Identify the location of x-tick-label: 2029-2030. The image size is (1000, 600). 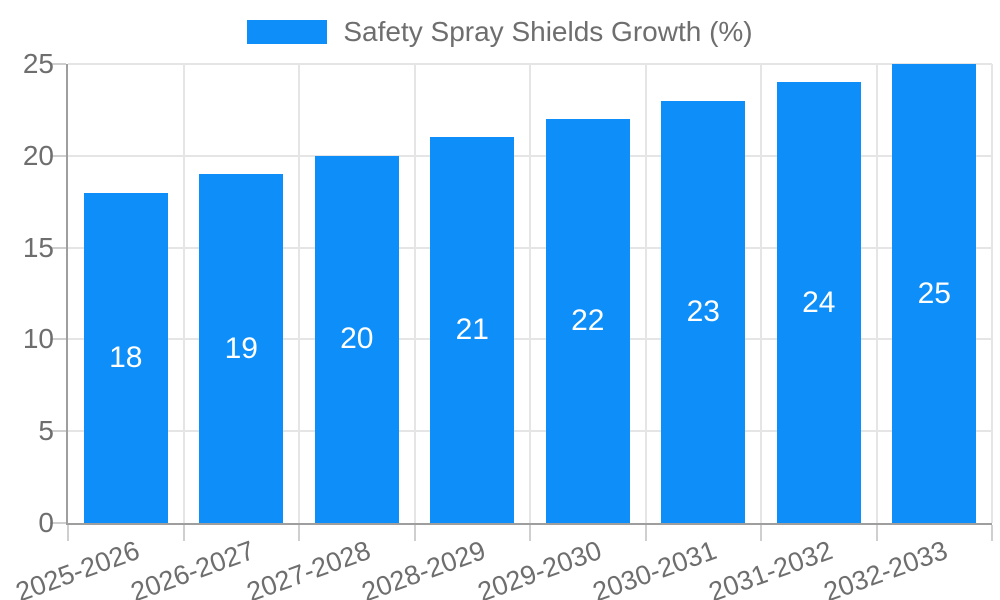
(539, 567).